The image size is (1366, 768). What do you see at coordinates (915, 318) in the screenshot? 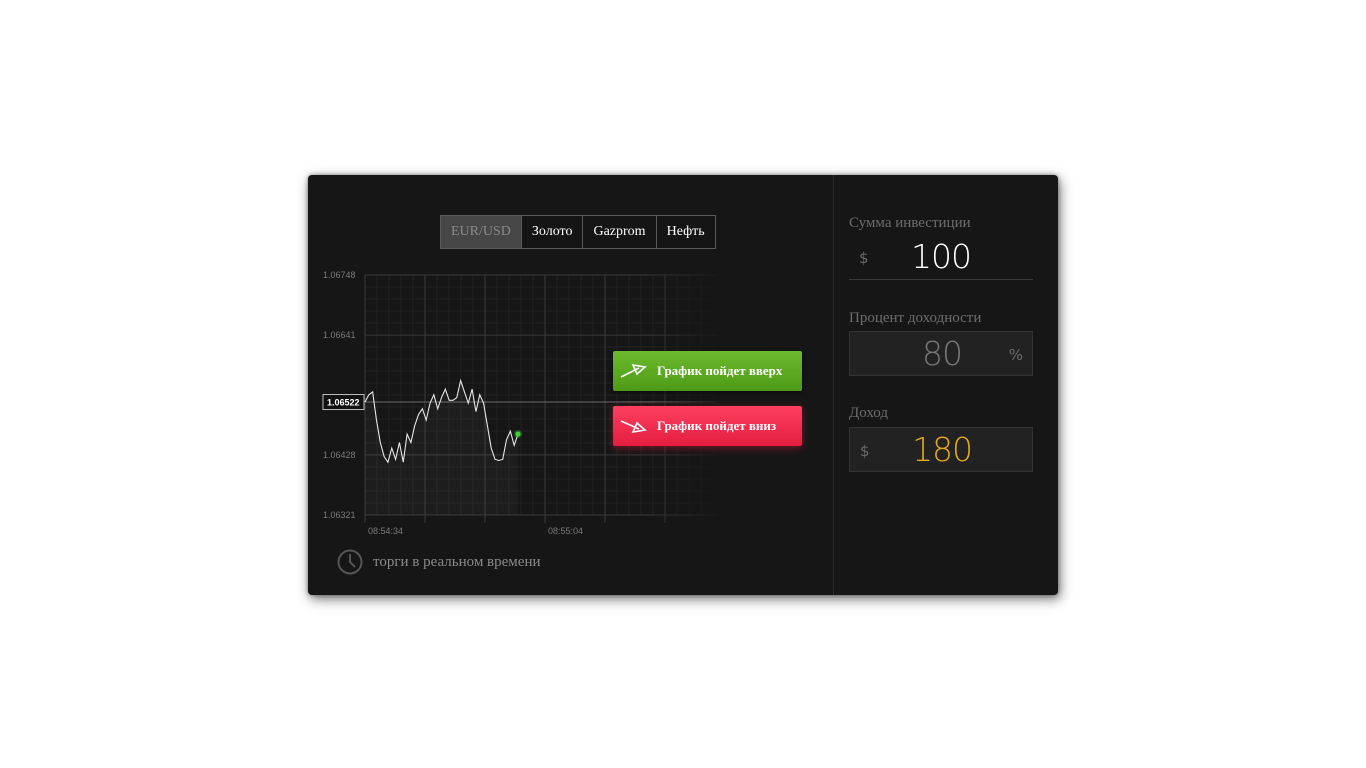
I see `percent-label: Процент доходности` at bounding box center [915, 318].